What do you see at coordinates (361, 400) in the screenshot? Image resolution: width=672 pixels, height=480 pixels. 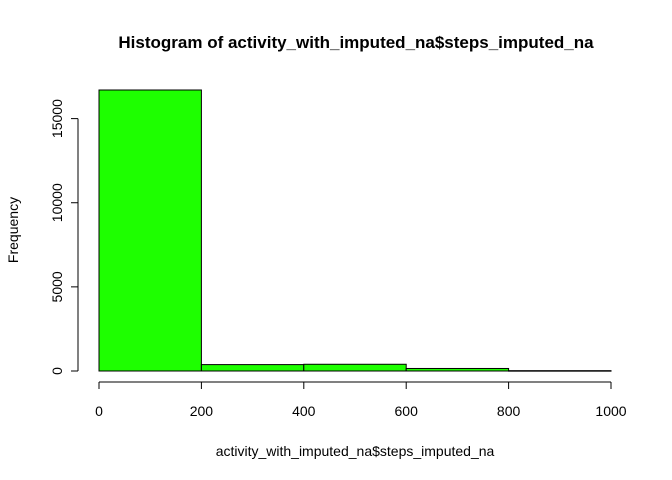 I see `x-axis-ticks: 0 200 400 600 800 1000` at bounding box center [361, 400].